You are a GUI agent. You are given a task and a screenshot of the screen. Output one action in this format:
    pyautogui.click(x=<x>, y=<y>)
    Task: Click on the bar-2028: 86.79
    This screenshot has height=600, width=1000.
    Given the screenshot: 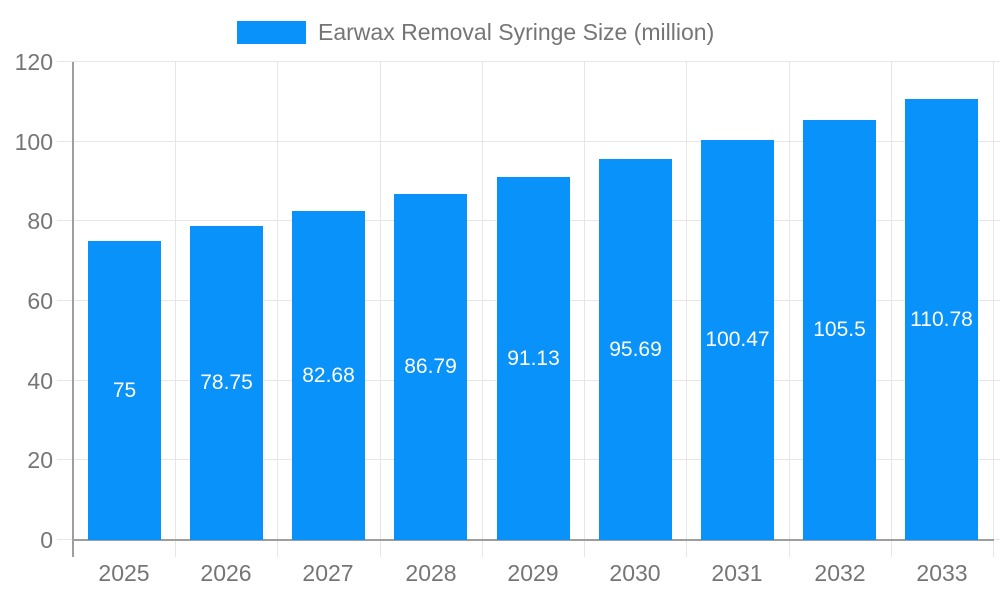 What is the action you would take?
    pyautogui.click(x=430, y=367)
    